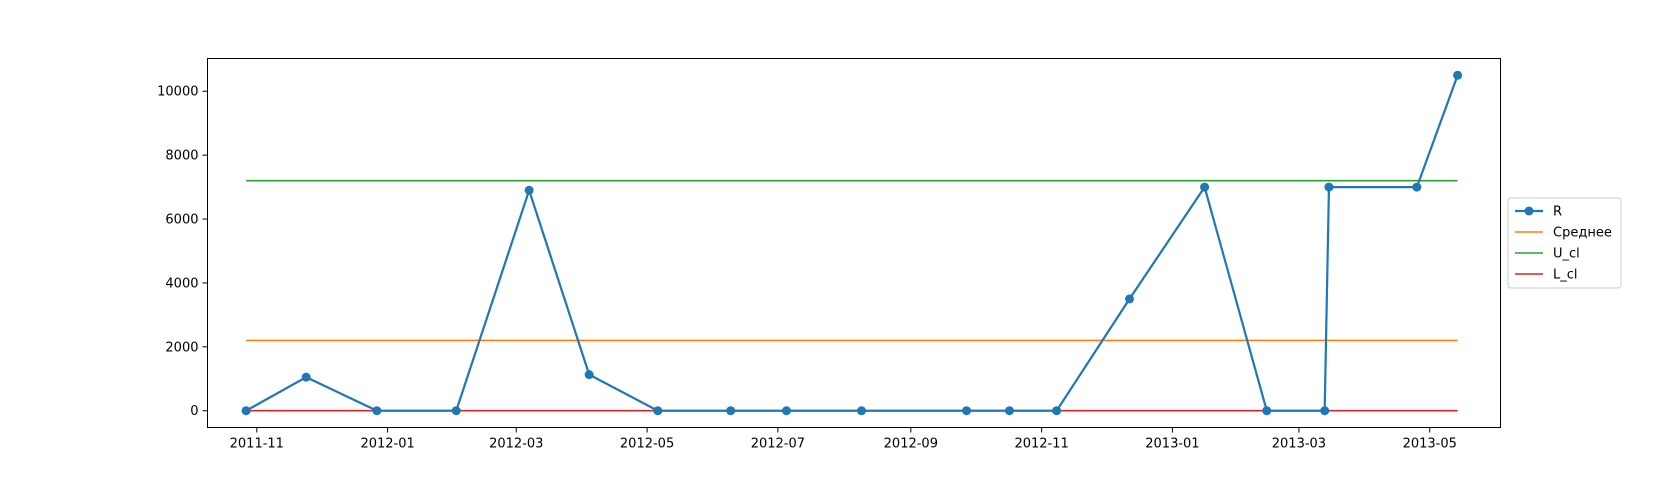 Image resolution: width=1660 pixels, height=480 pixels. Describe the element at coordinates (516, 444) in the screenshot. I see `x-tick-label: 2012-03` at that location.